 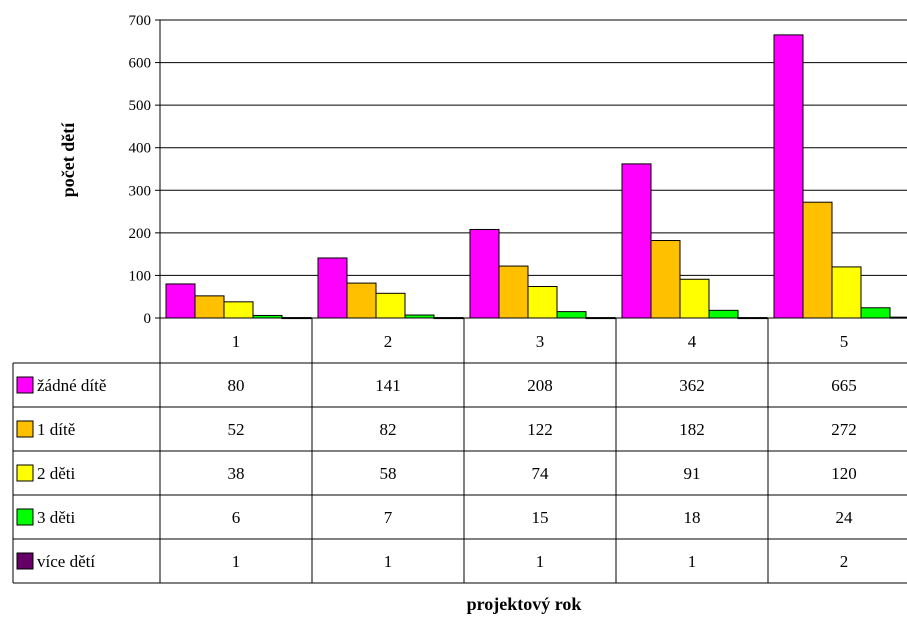 I want to click on legend-label: více dětí, so click(x=66, y=561).